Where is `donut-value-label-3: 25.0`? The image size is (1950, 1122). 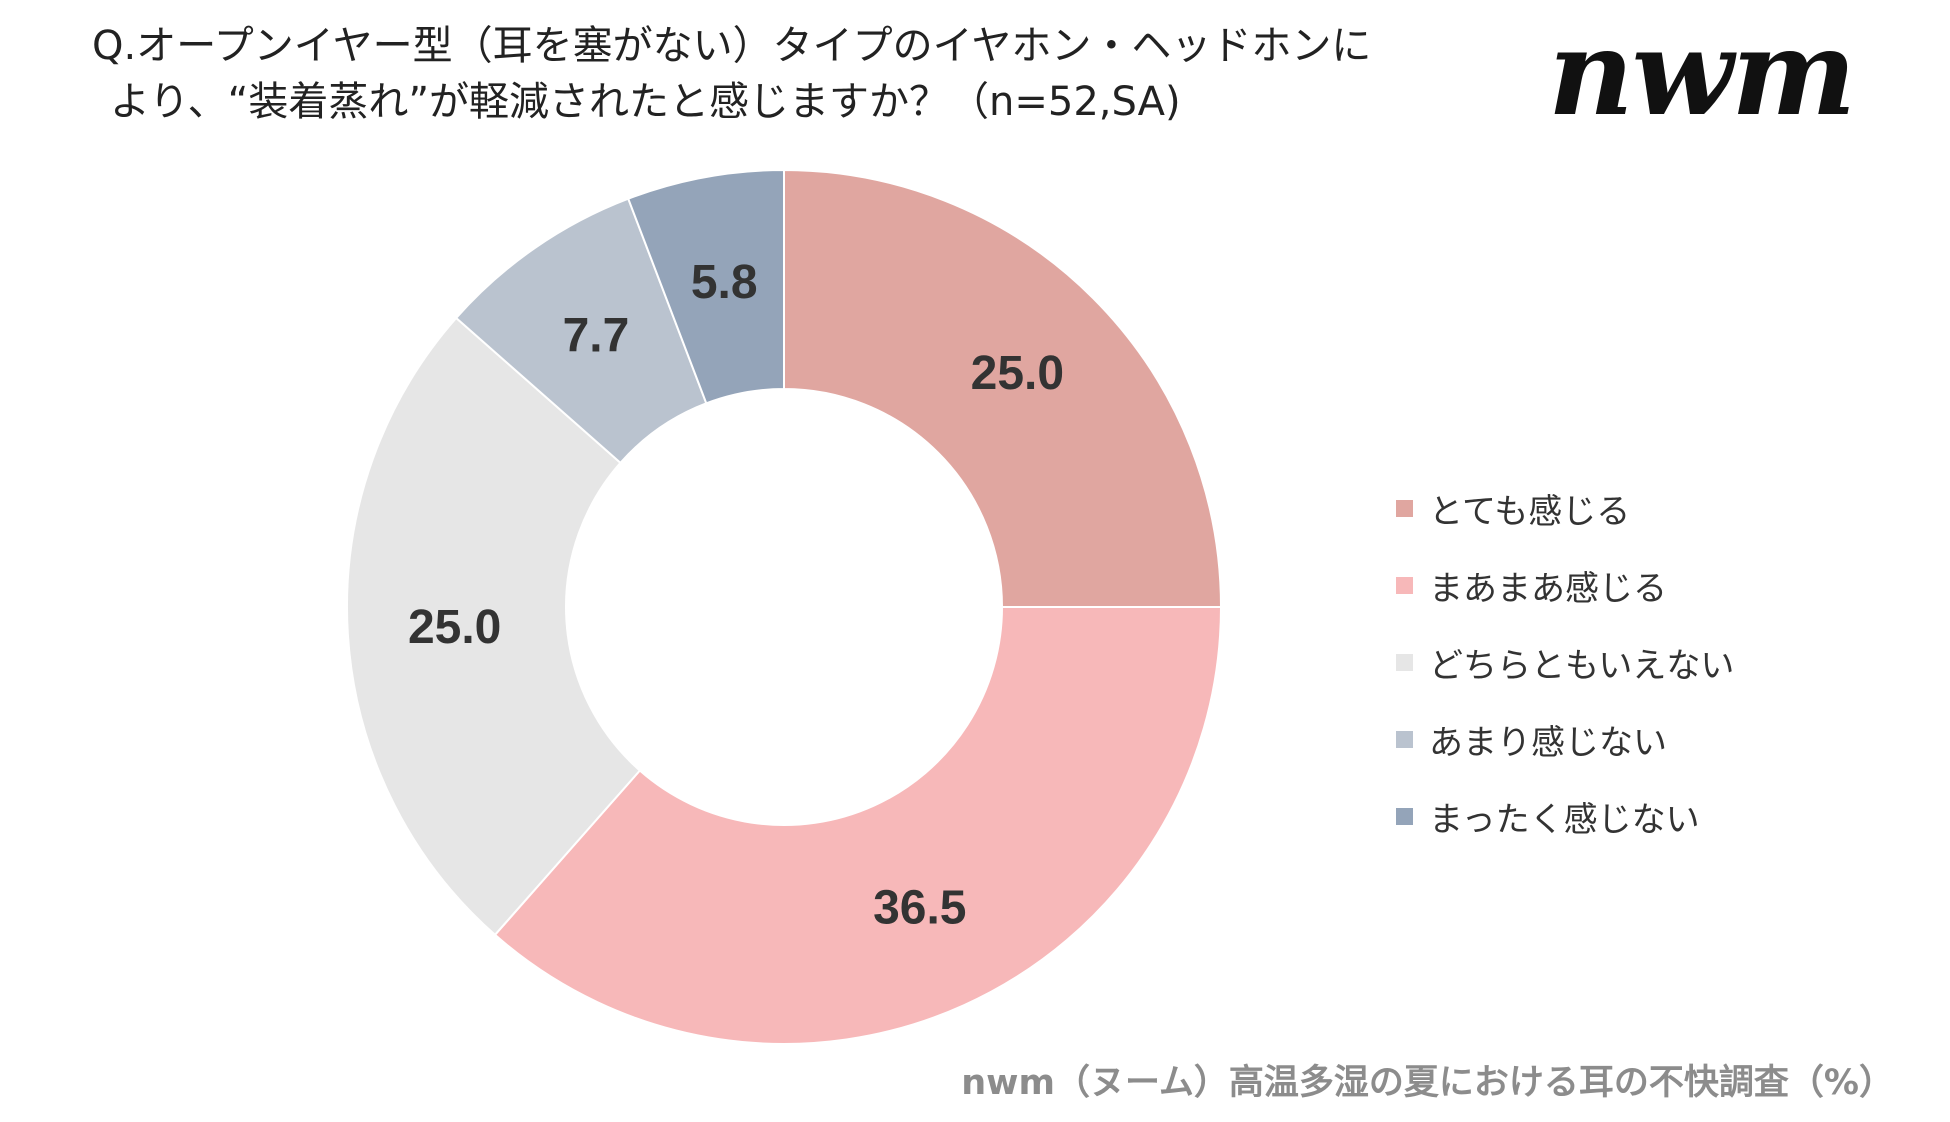
donut-value-label-3: 25.0 is located at coordinates (454, 627).